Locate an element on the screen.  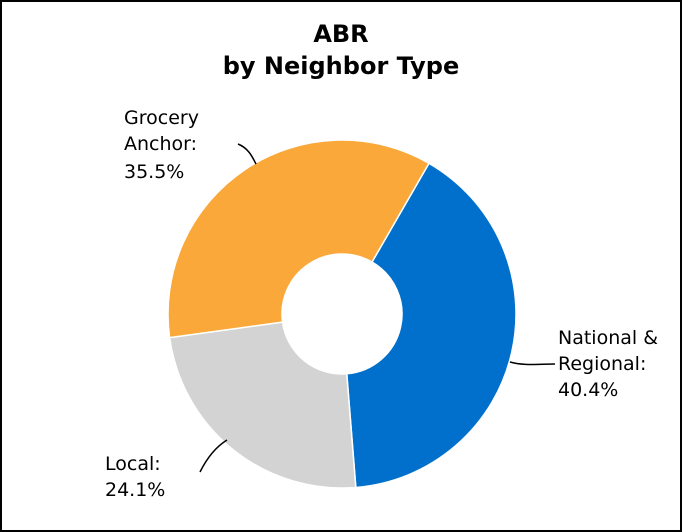
slice-label-local-line-1: Local: is located at coordinates (133, 464).